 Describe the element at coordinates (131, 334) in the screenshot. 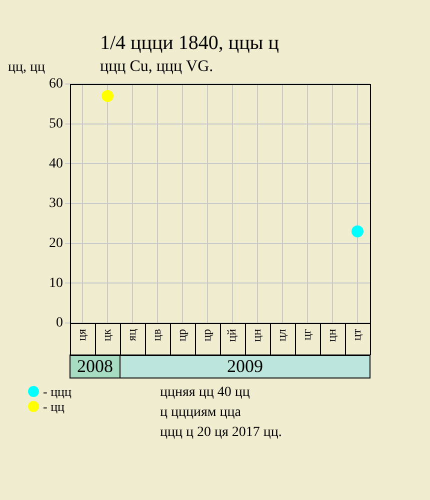

I see `x-tick-label: яц` at that location.